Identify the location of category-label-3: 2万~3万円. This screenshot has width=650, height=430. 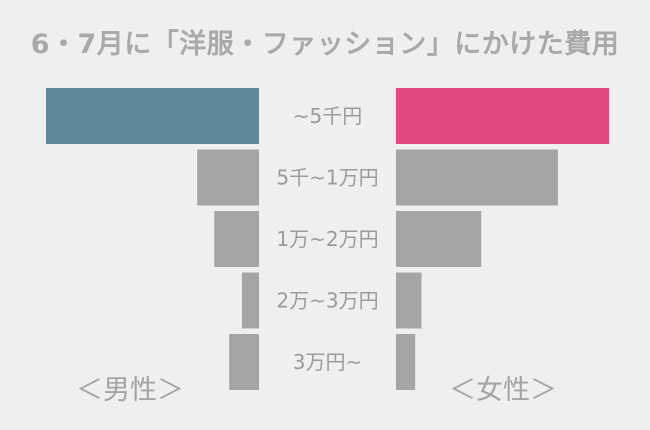
(327, 301).